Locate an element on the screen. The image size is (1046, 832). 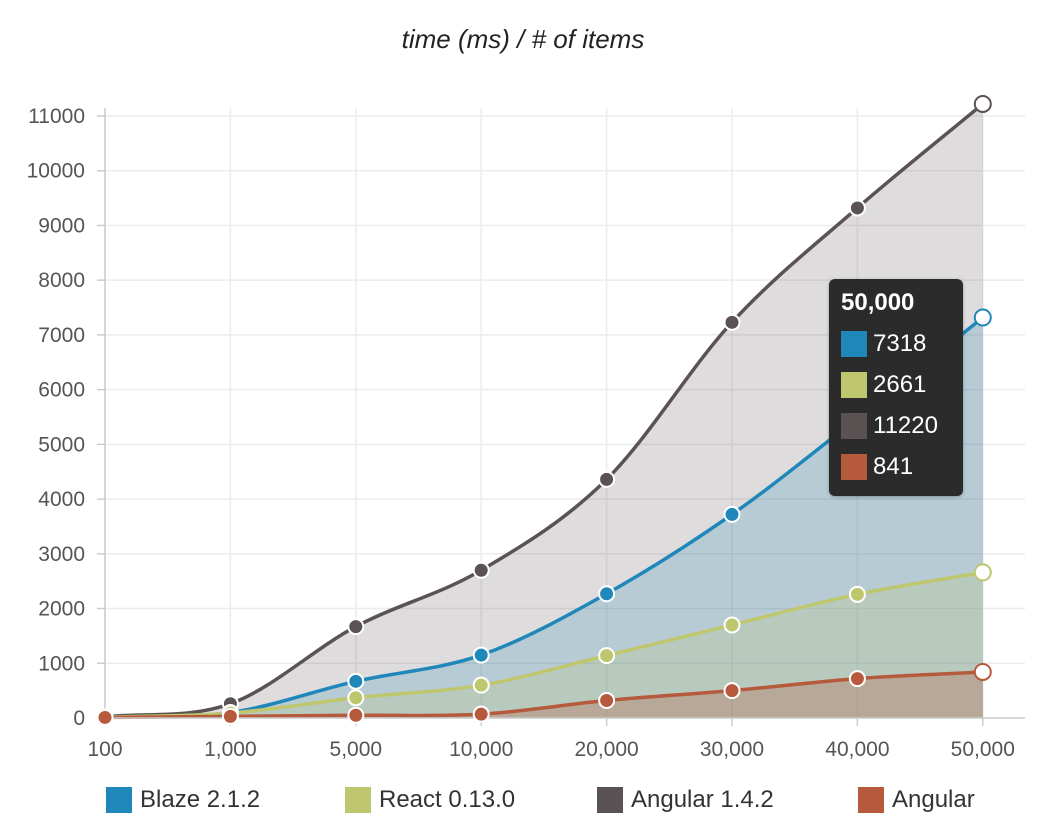
x-tick-label: 5,000 is located at coordinates (356, 749).